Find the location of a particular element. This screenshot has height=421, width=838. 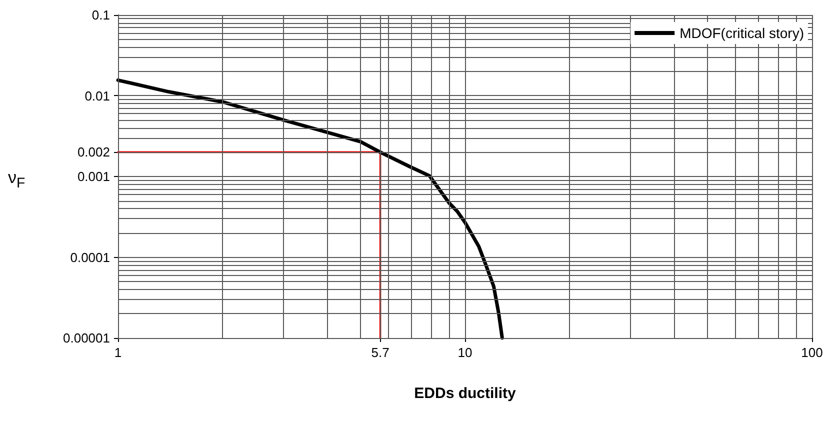

x-tick-label: 5.7 is located at coordinates (380, 352).